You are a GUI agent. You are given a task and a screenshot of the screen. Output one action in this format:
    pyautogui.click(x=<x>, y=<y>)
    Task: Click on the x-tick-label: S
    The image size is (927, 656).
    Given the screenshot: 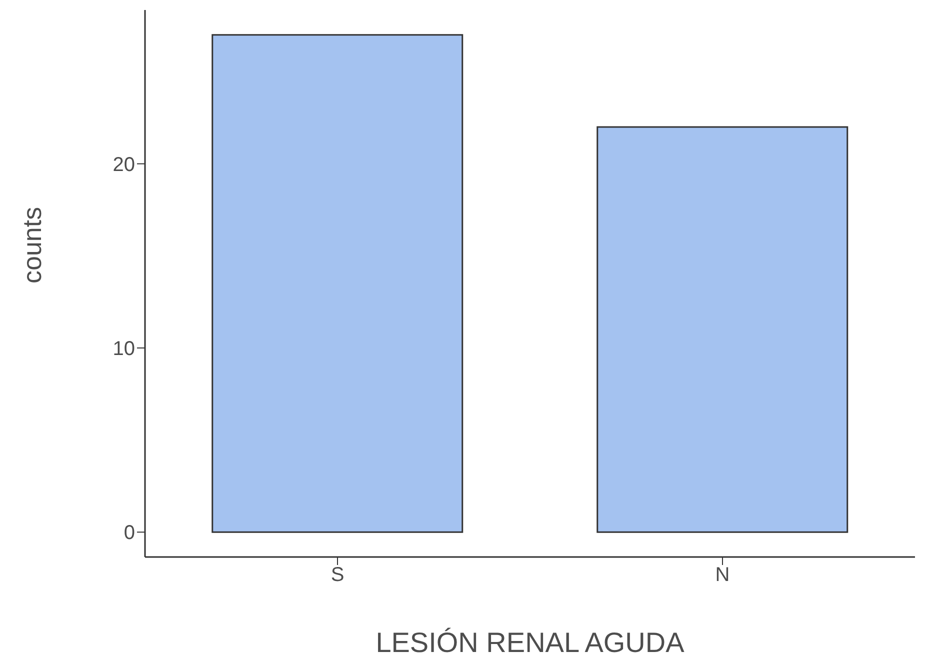 What is the action you would take?
    pyautogui.click(x=337, y=575)
    